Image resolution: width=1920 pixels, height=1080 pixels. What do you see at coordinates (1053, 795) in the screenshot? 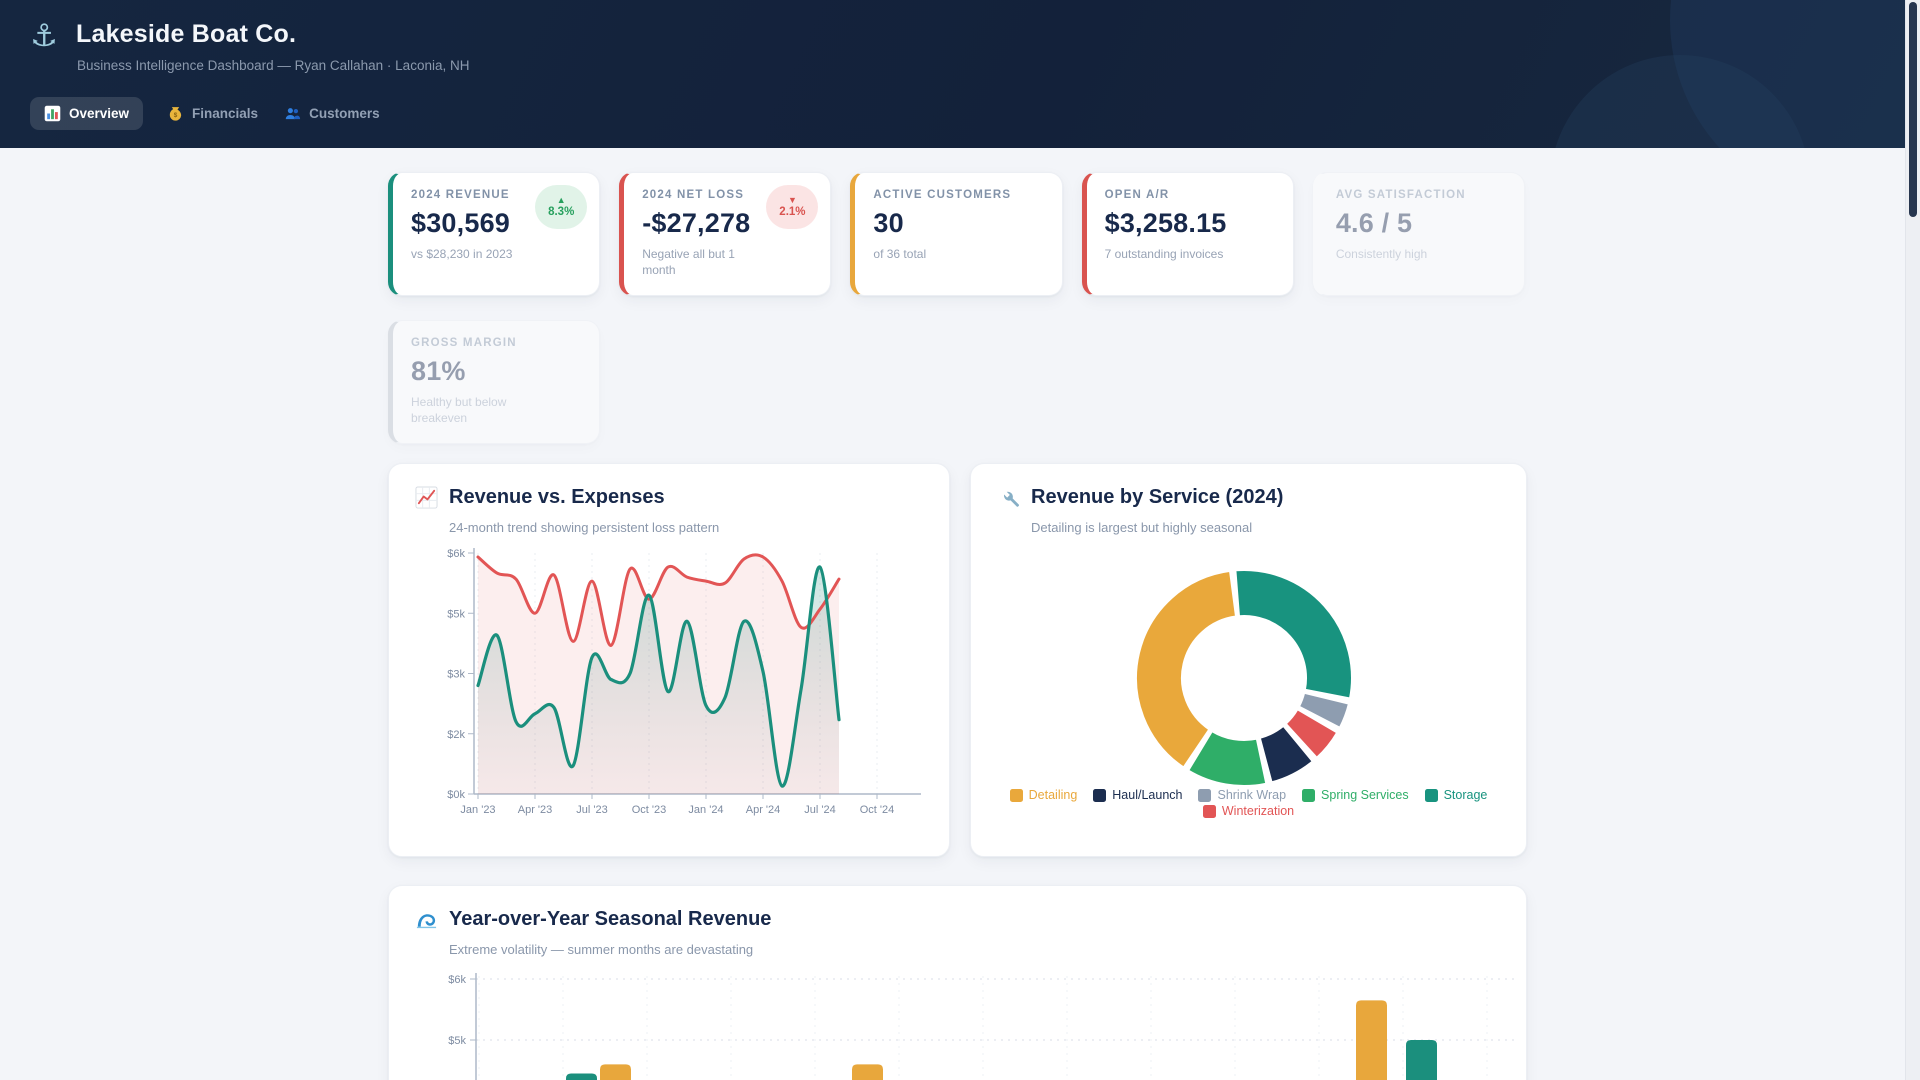
I see `legend-label: Detailing` at bounding box center [1053, 795].